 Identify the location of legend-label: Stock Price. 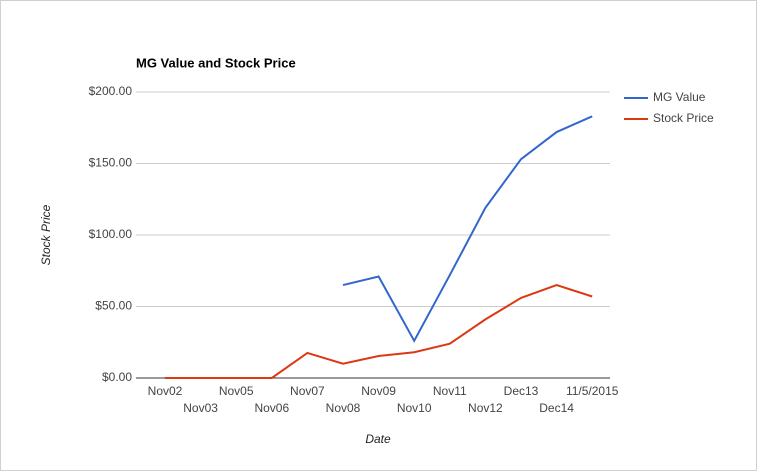
(683, 118).